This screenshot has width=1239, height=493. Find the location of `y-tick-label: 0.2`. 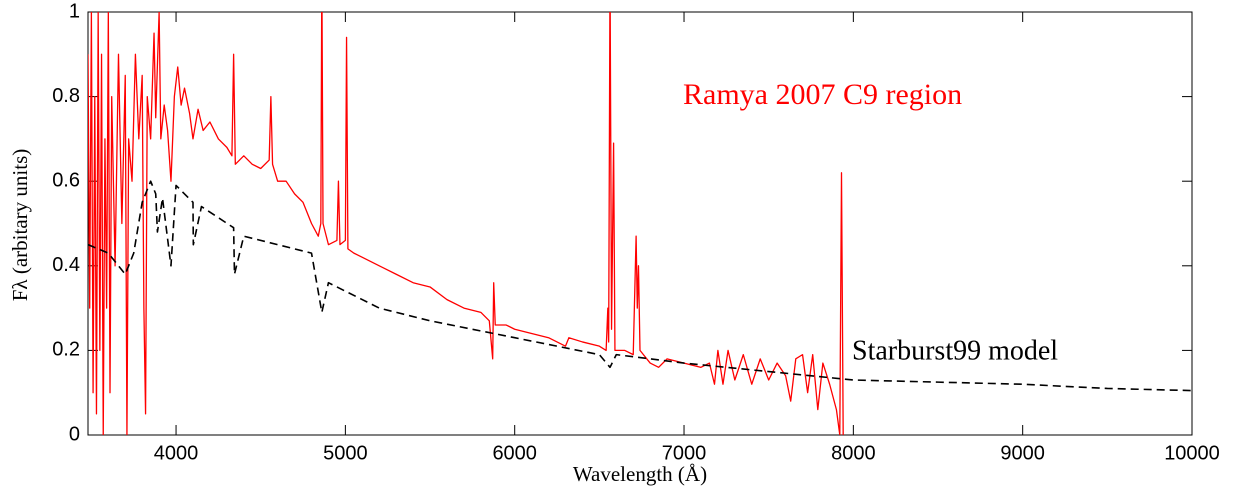

y-tick-label: 0.2 is located at coordinates (66, 350).